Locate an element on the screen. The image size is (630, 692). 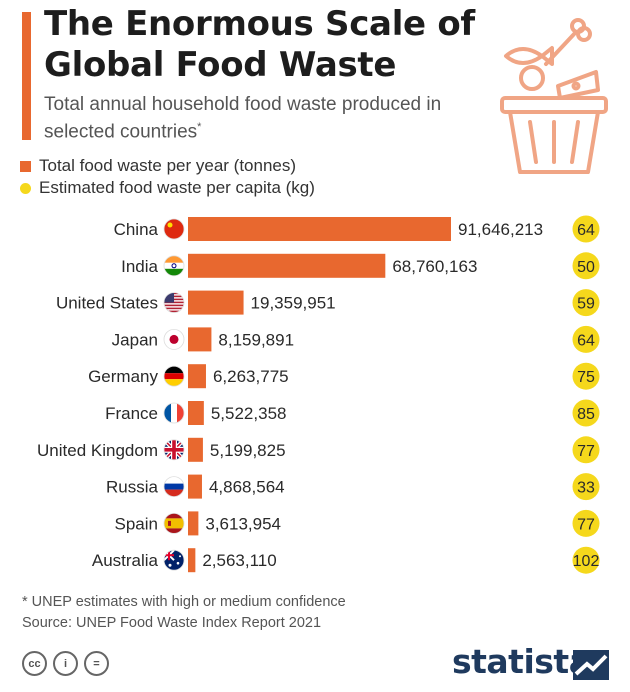
flag-india-icon is located at coordinates (174, 266).